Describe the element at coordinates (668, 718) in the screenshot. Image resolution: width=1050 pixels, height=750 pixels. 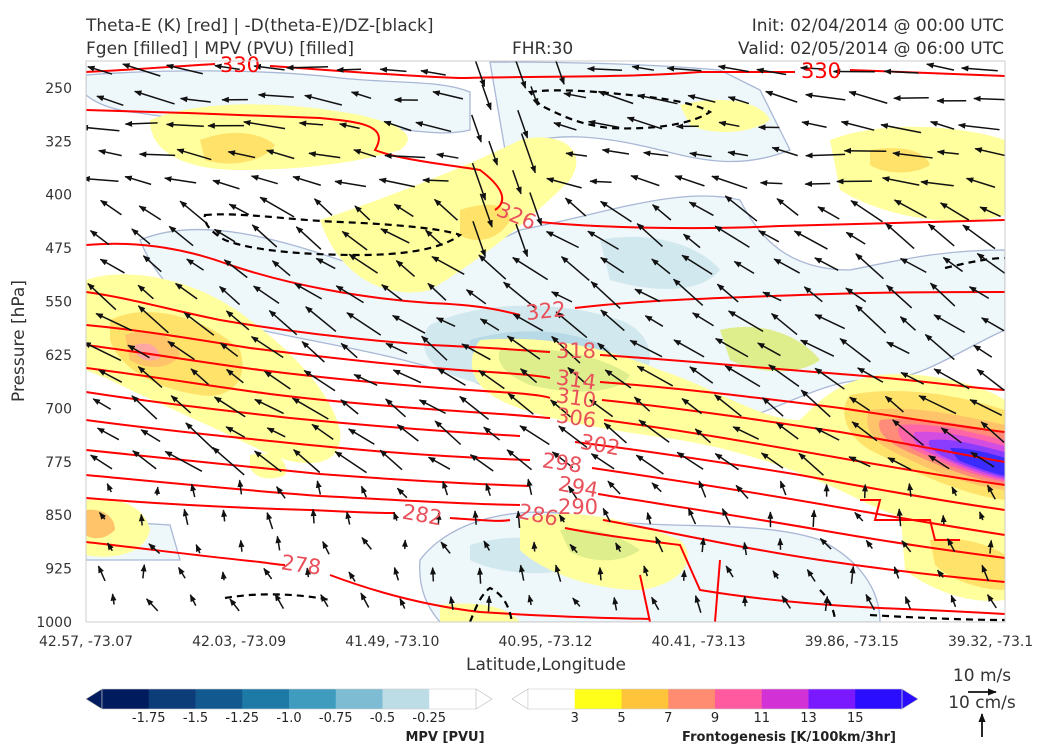
I see `colorbar-tick-label: 7` at that location.